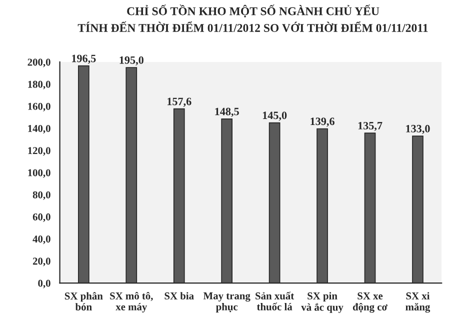 This screenshot has height=335, width=460. What do you see at coordinates (253, 26) in the screenshot?
I see `chart-subtitle: TÍNH ĐẾN THỜI ĐIỂM 01/11/2012 SO VỚI THỜI ĐIỂM 01/11/2011` at bounding box center [253, 26].